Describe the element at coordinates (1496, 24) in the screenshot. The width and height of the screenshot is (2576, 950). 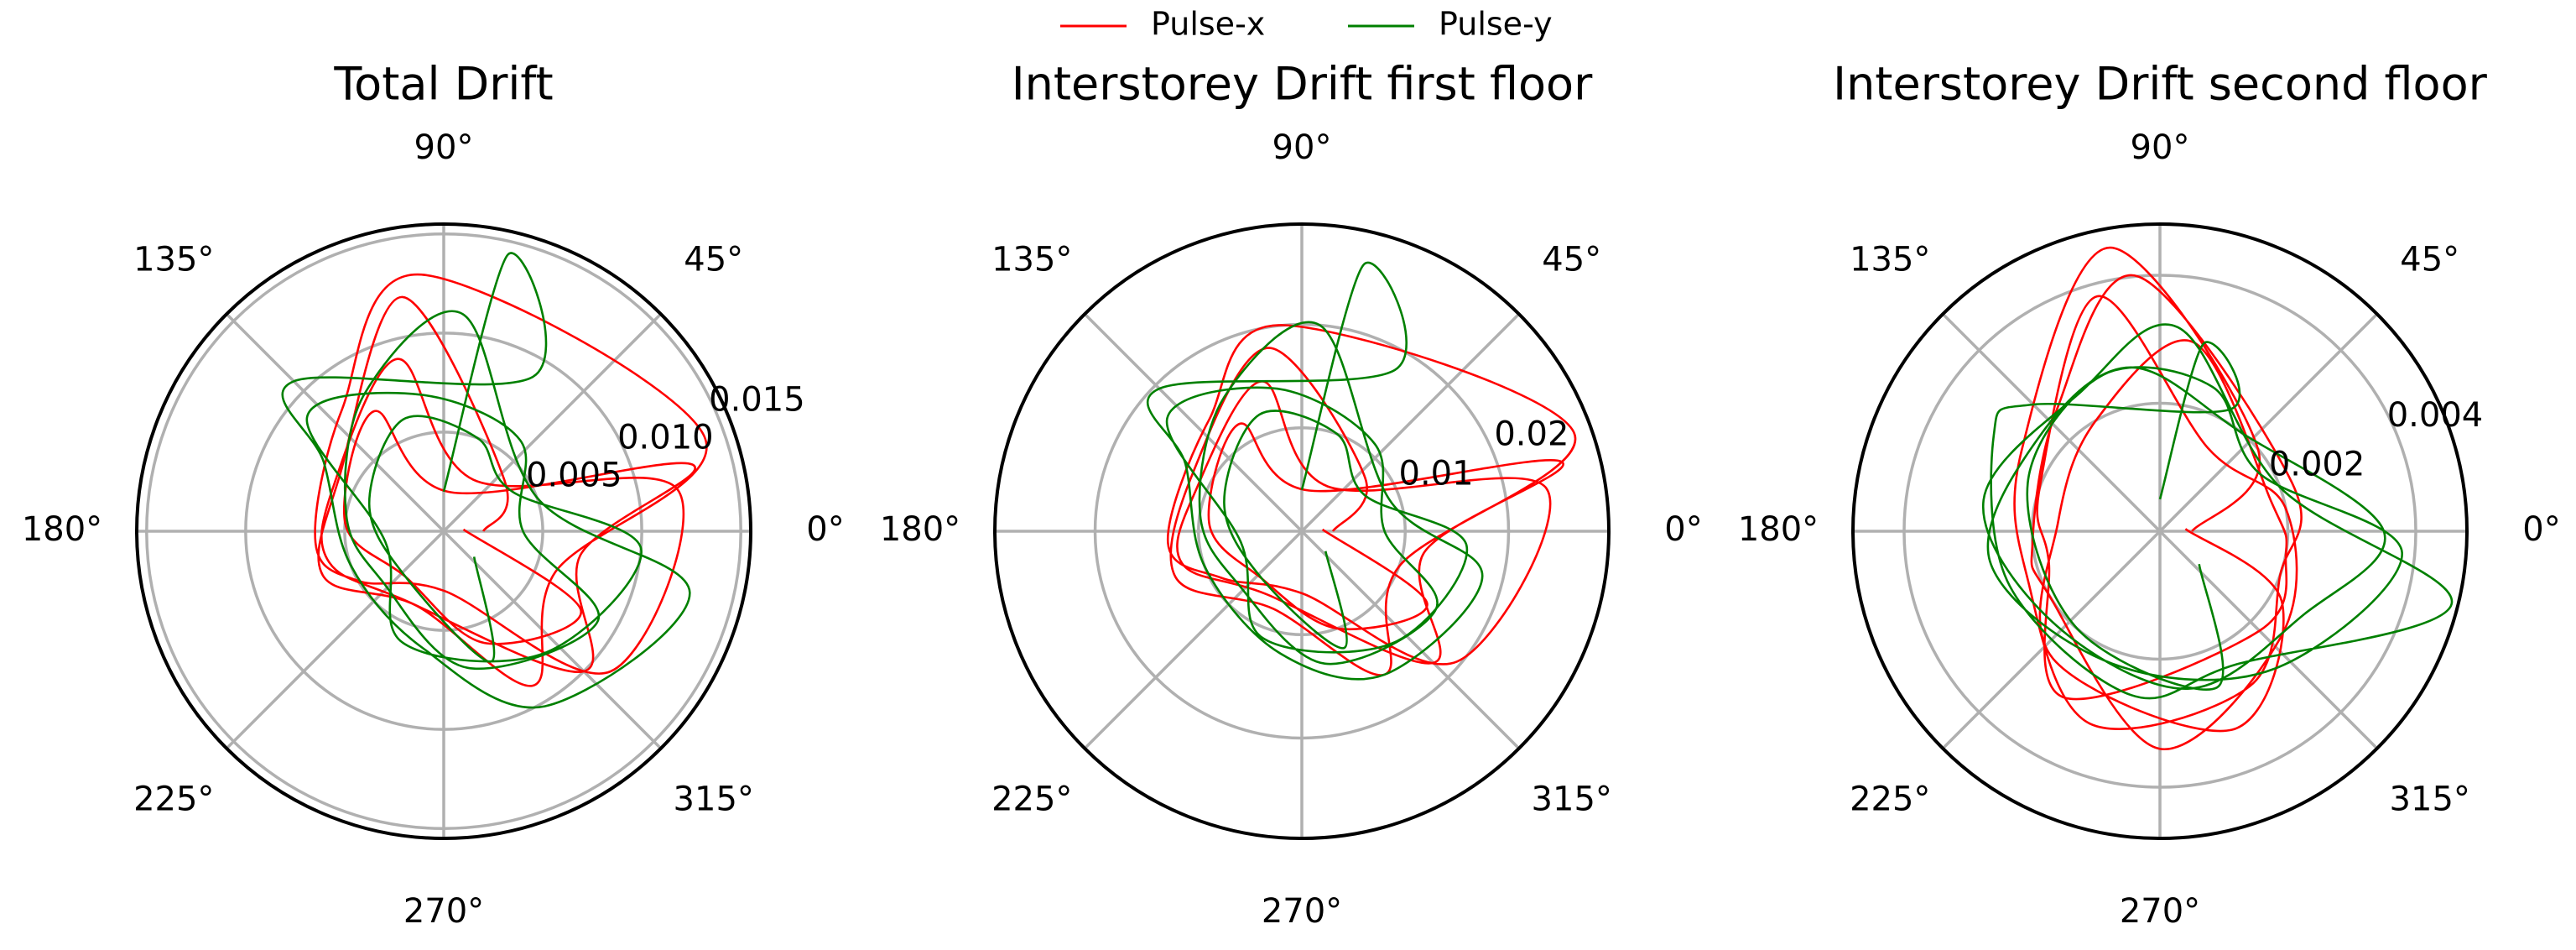
I see `legend-label: Pulse-y` at that location.